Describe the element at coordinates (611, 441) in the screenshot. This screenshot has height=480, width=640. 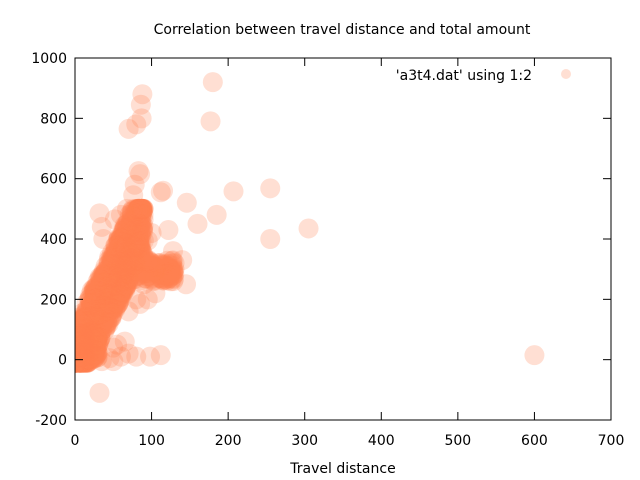
I see `x-tick-label: 700` at that location.